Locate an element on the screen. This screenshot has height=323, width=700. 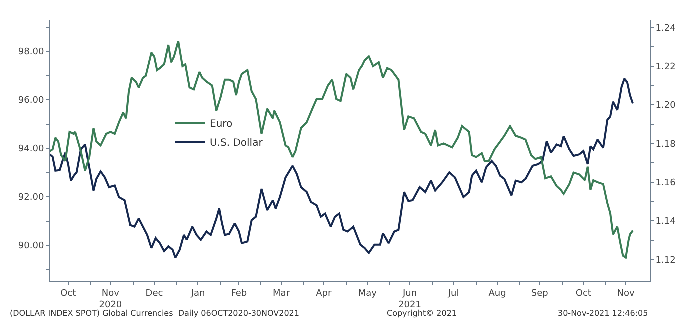
y2-tick-label: 1.14 is located at coordinates (666, 222).